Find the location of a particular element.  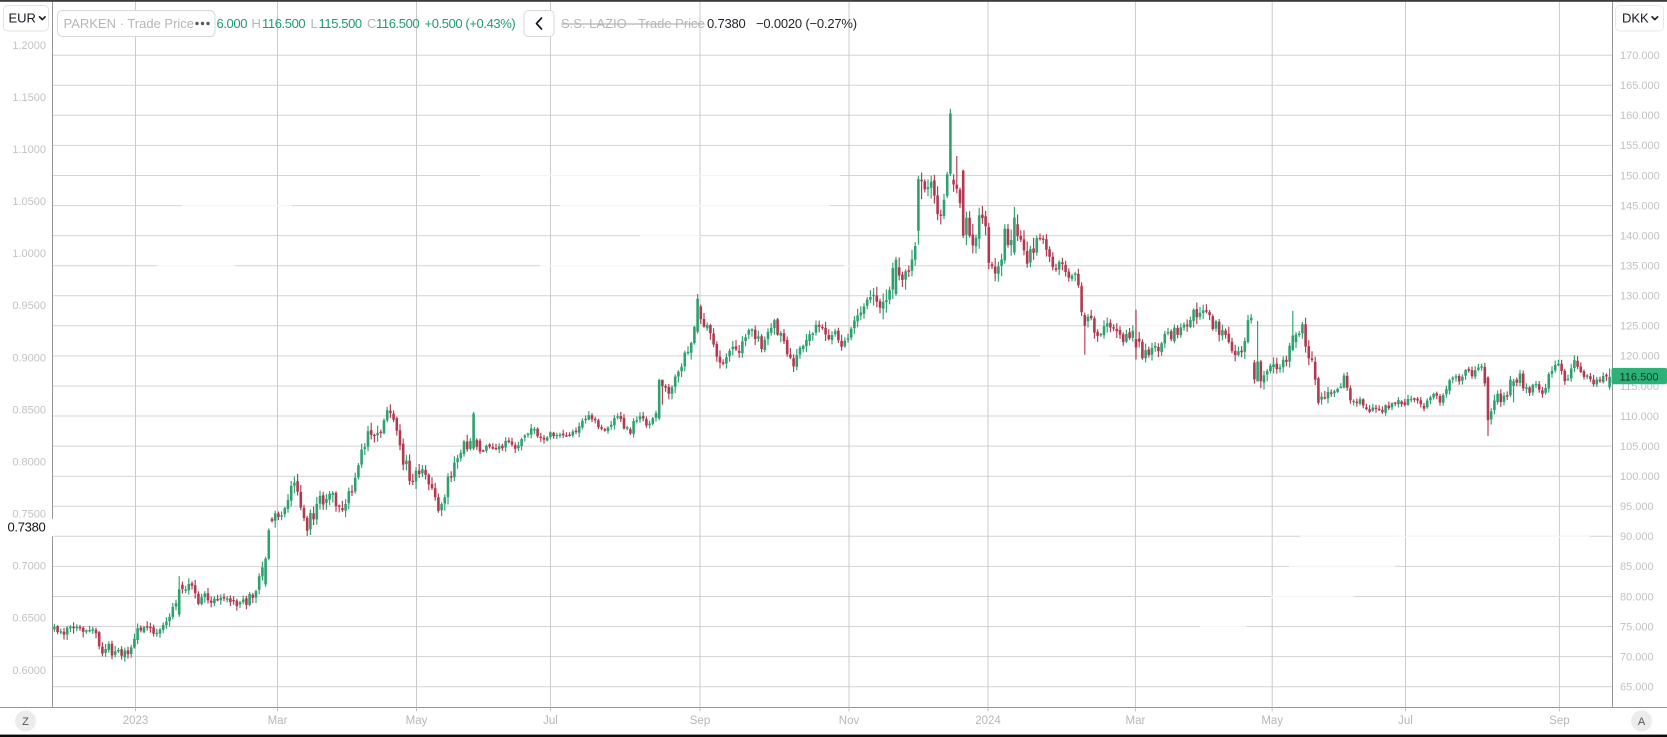

svg-text: 100.000 is located at coordinates (1640, 477).